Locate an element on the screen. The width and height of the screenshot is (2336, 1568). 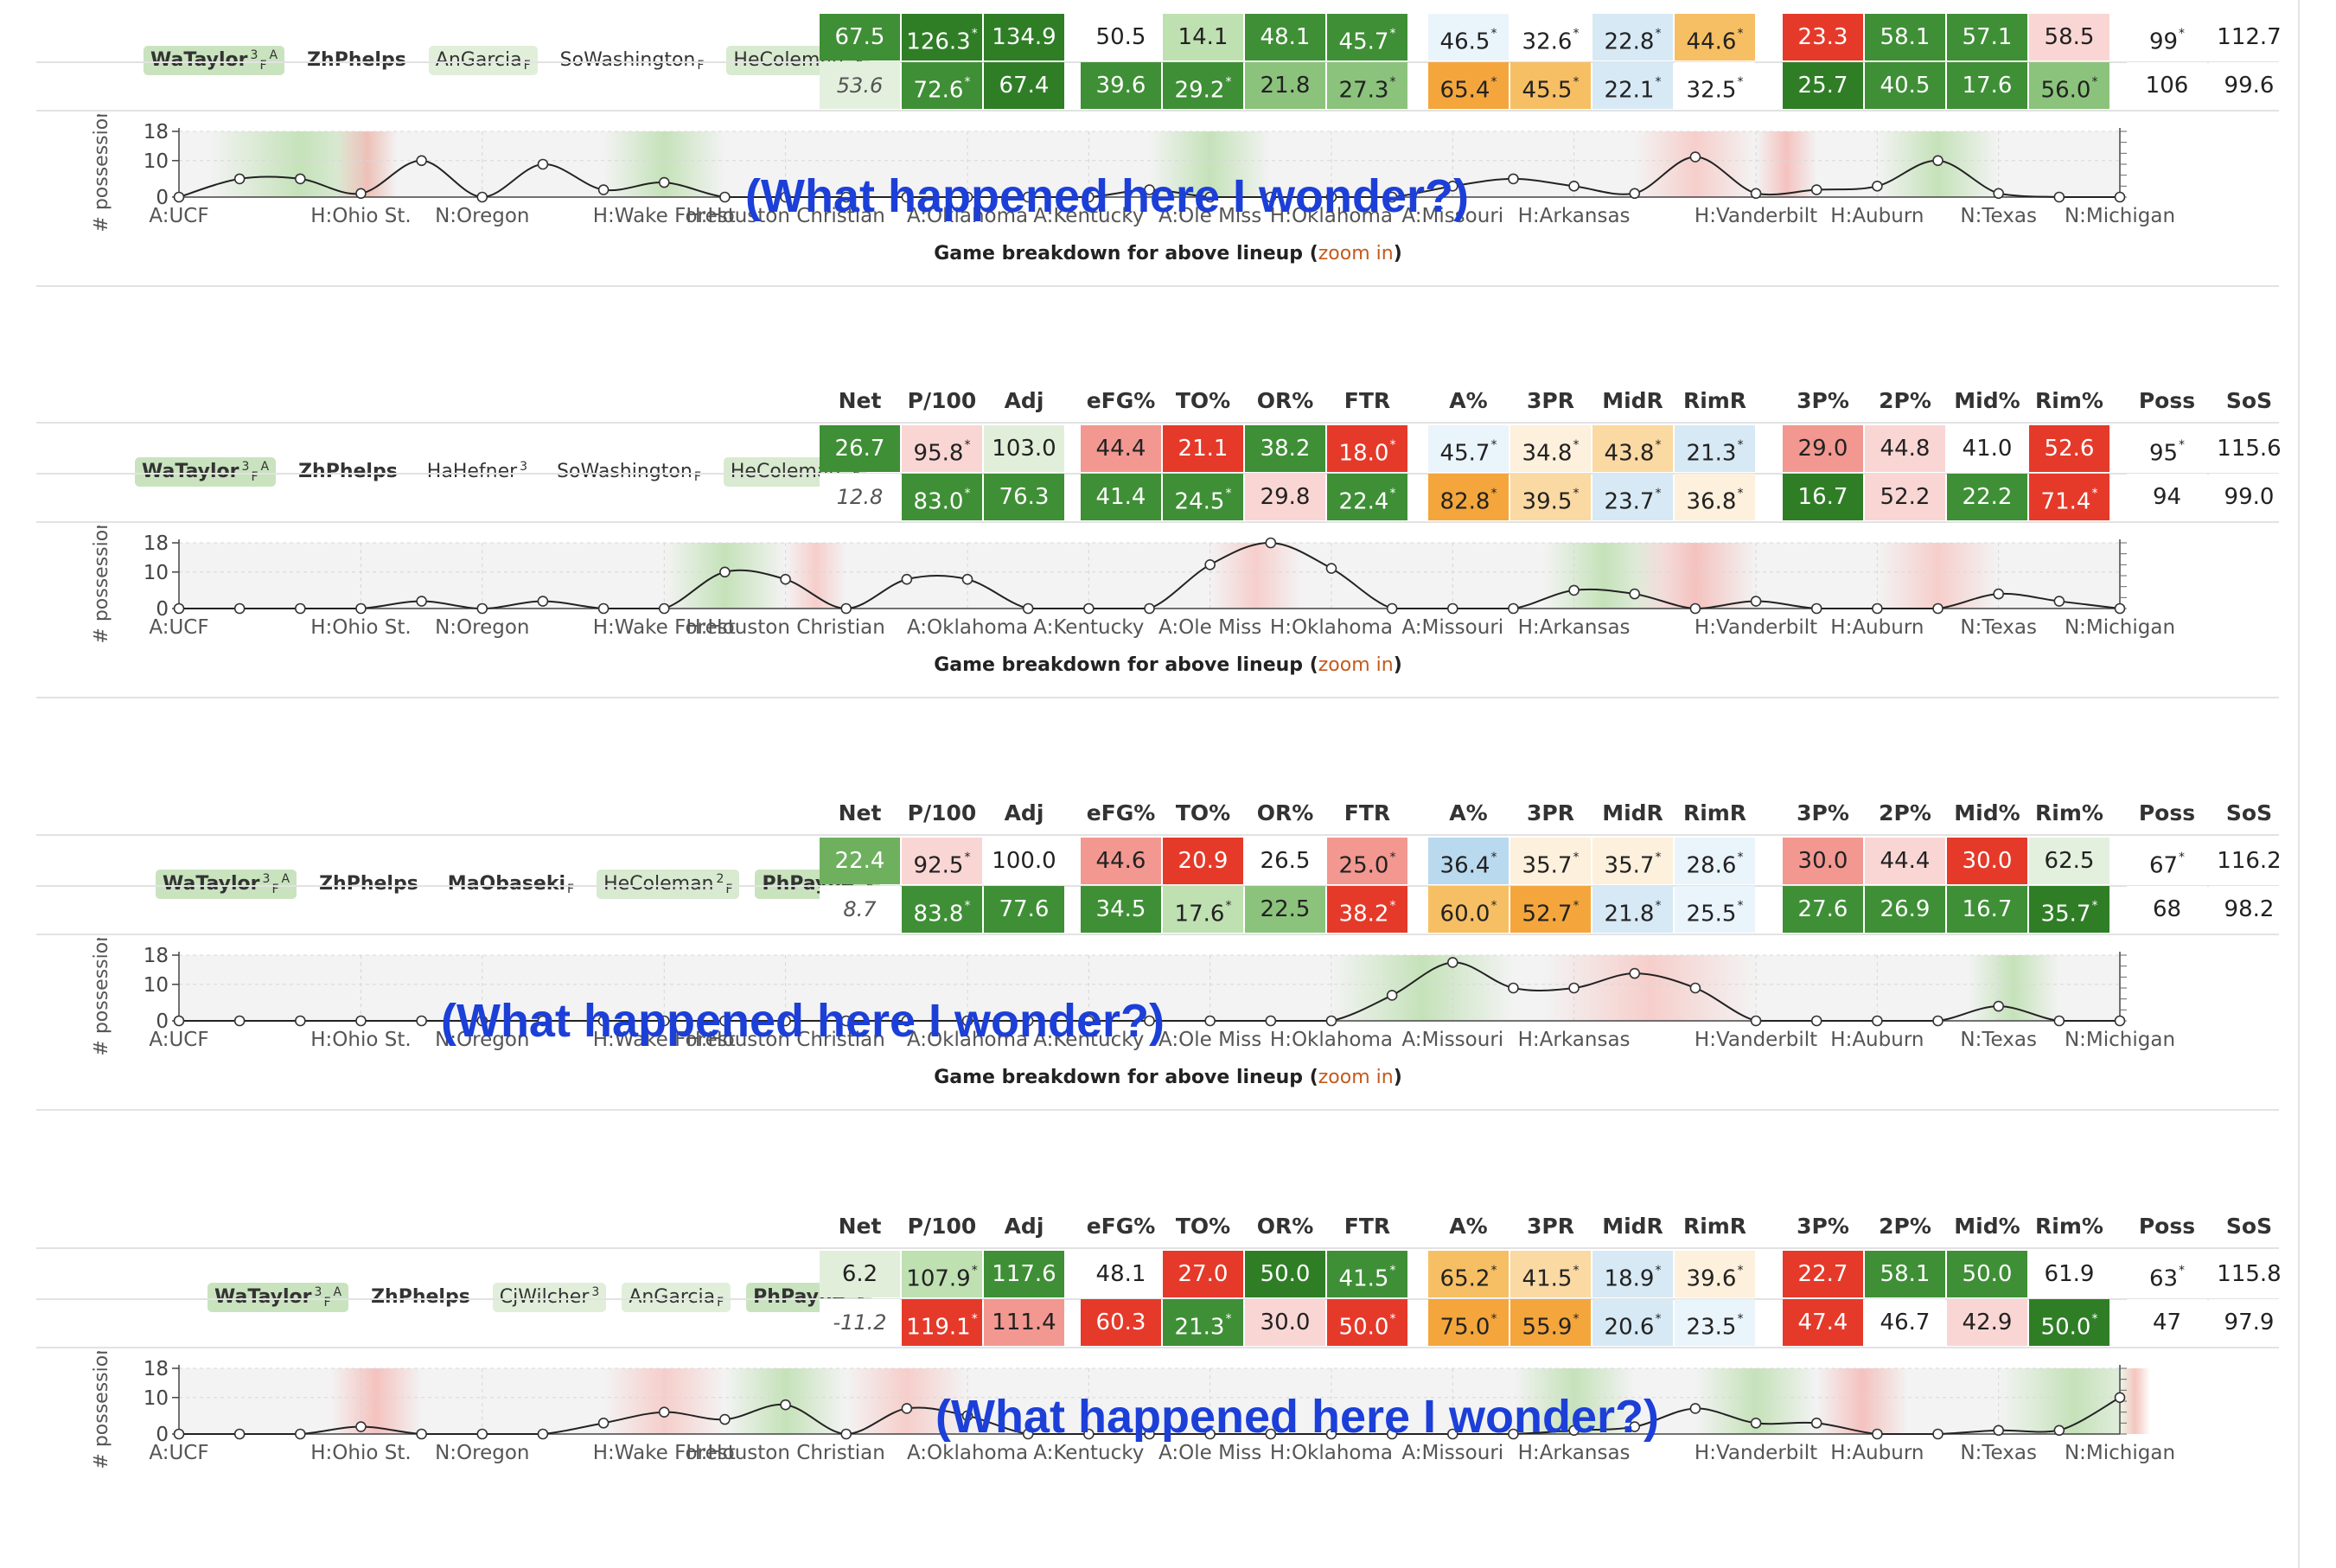
header-divider is located at coordinates (1157, 423).